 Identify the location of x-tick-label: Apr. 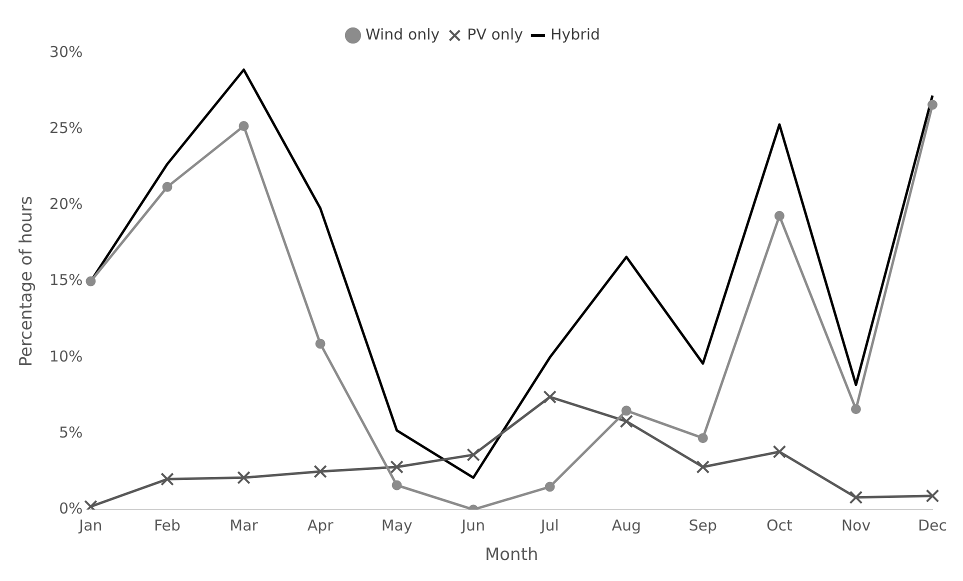
(320, 525).